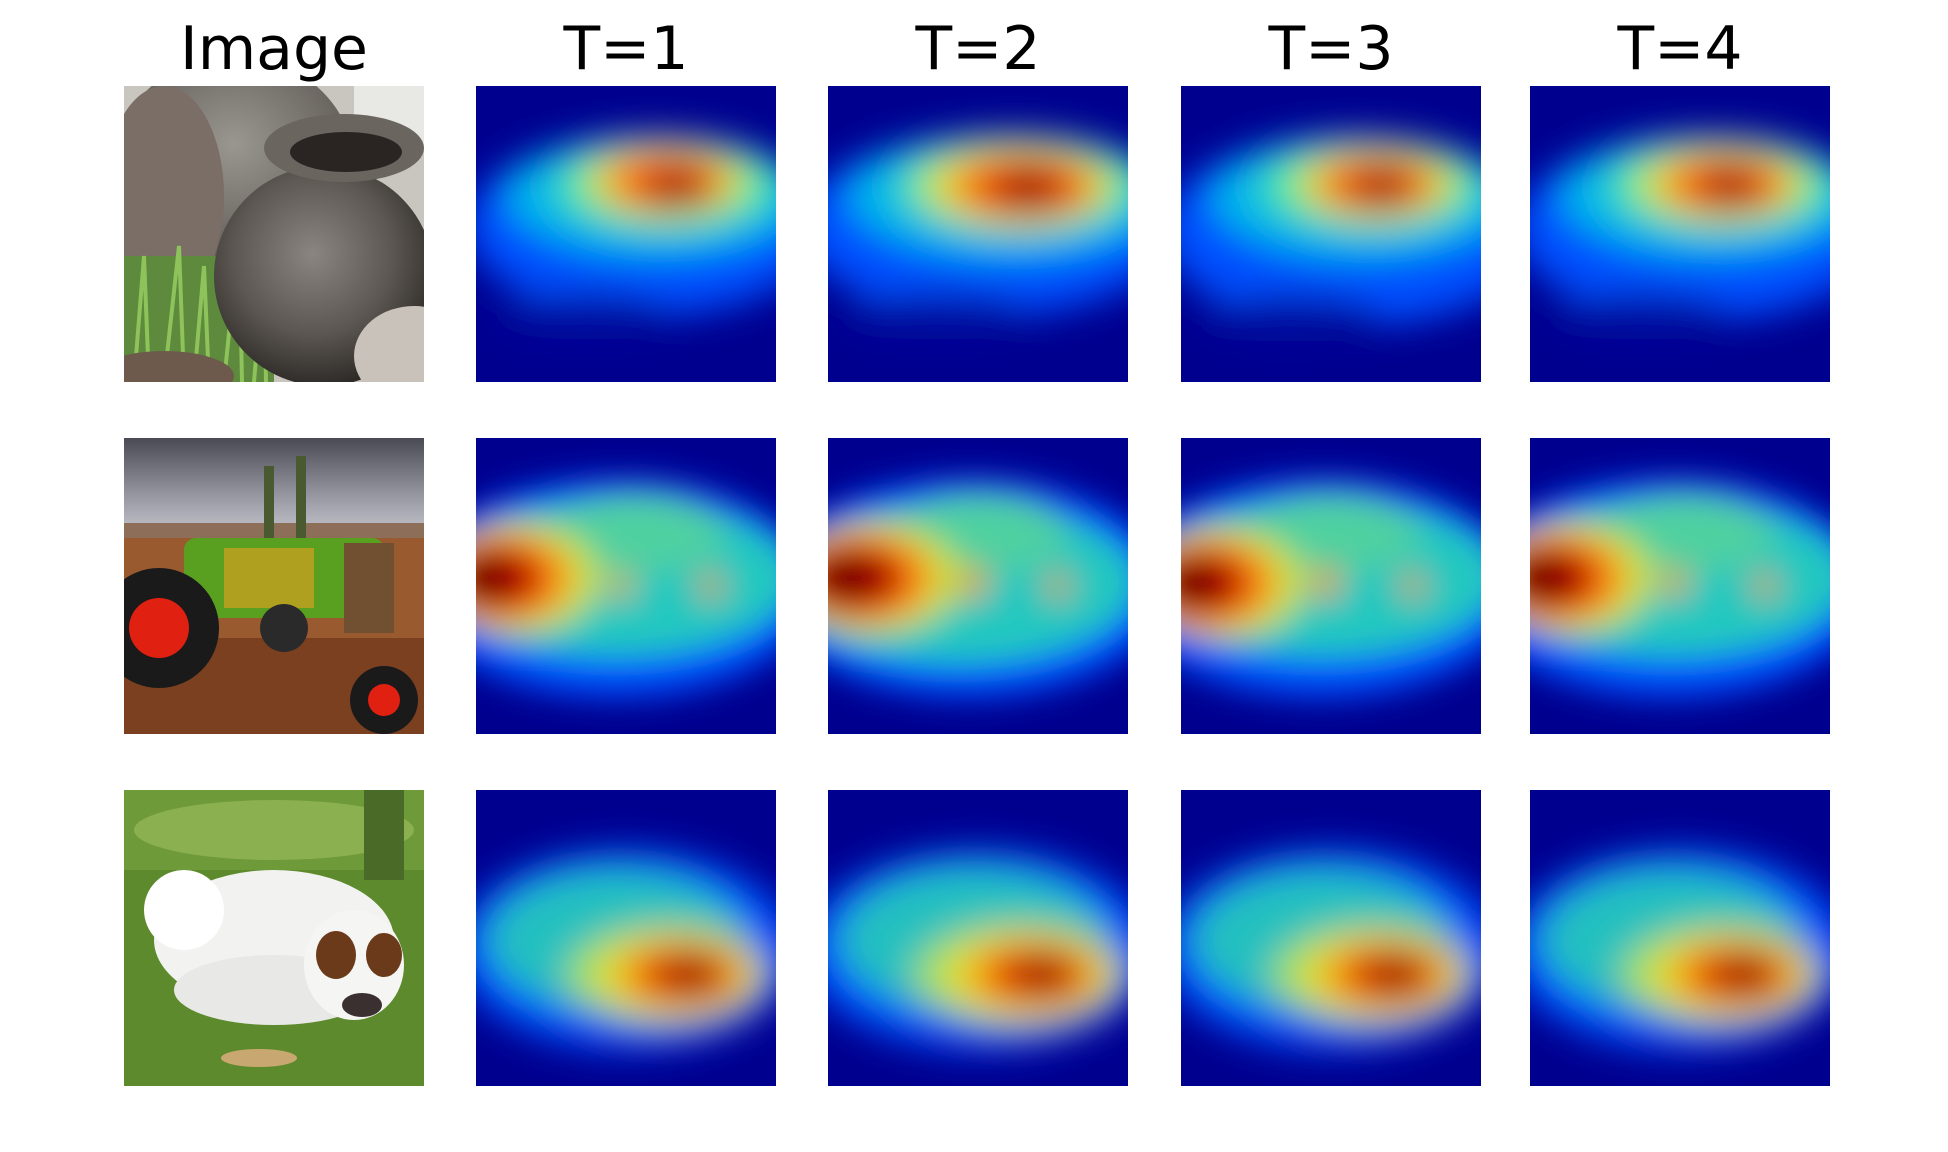  What do you see at coordinates (978, 586) in the screenshot?
I see `heatmap-tractor-t2` at bounding box center [978, 586].